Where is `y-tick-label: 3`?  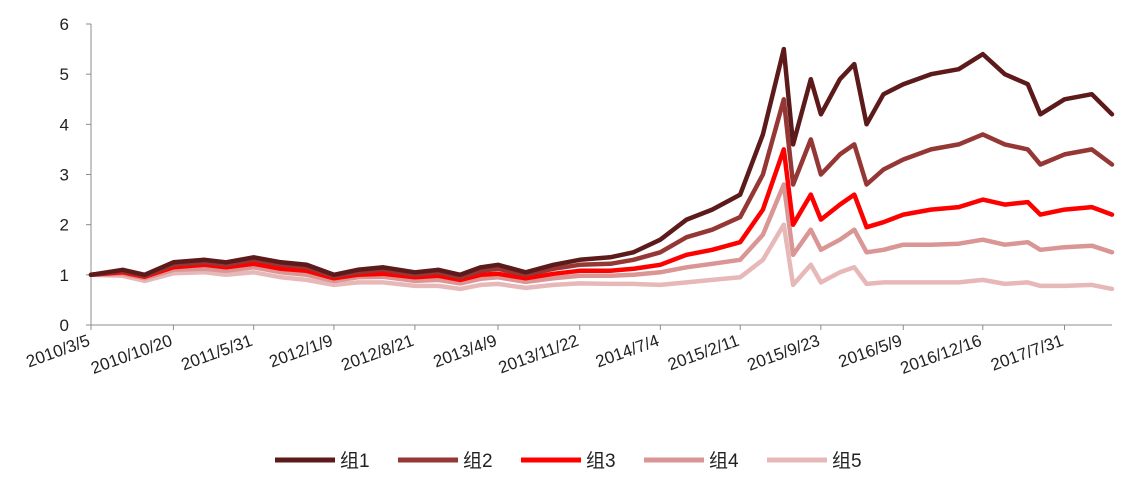 y-tick-label: 3 is located at coordinates (64, 175).